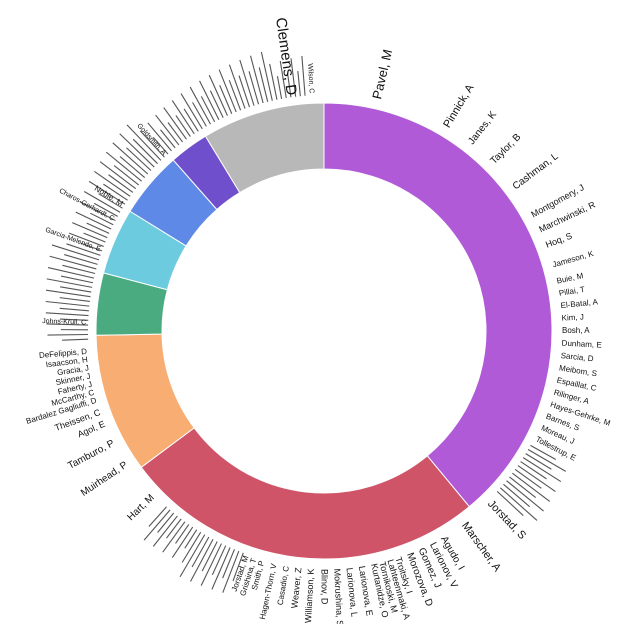 The width and height of the screenshot is (636, 624). I want to click on slice-label: Pavel, M, so click(382, 74).